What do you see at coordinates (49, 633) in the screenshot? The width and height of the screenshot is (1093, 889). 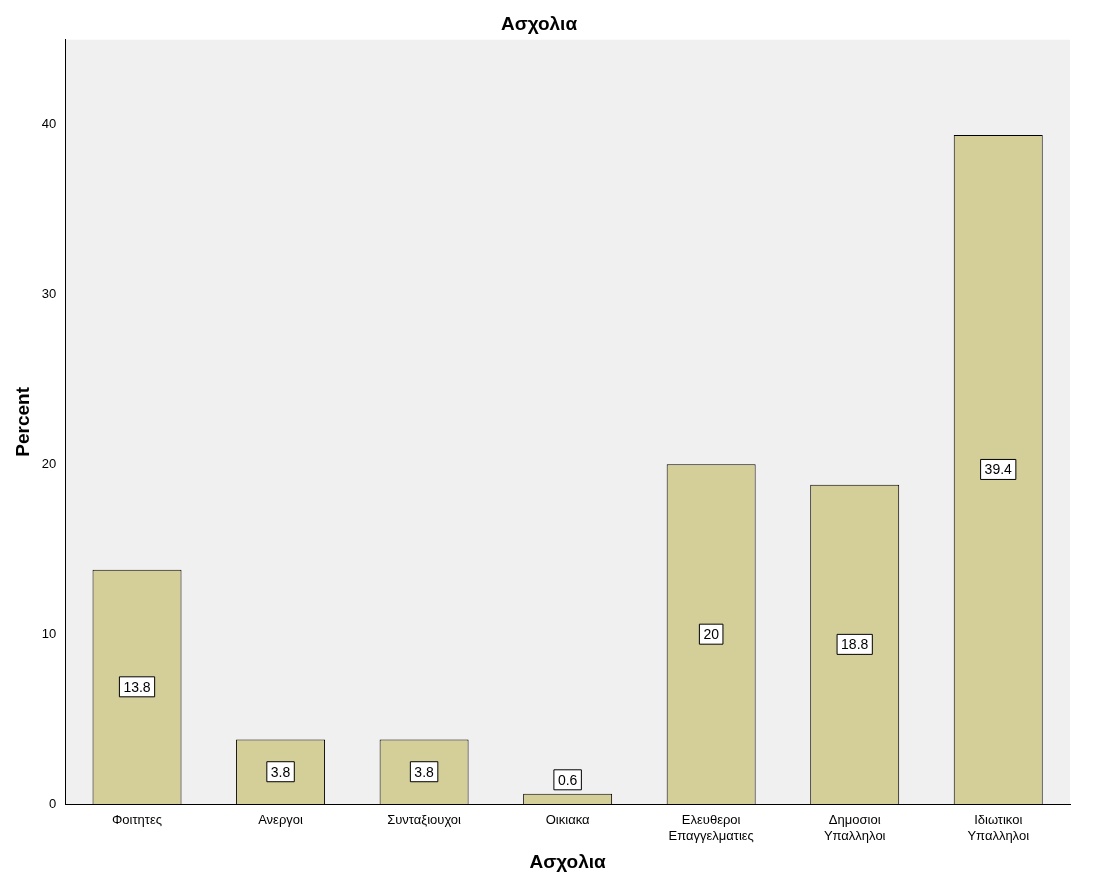 I see `y-tick-label: 10` at bounding box center [49, 633].